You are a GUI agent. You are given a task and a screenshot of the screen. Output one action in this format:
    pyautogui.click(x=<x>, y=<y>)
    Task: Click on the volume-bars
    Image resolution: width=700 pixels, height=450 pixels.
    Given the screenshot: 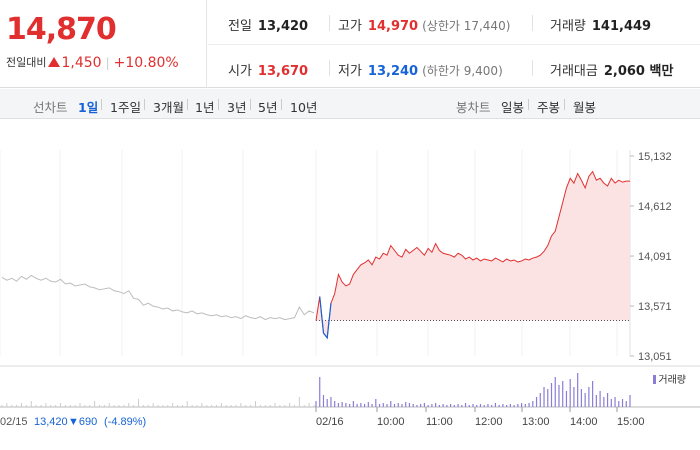 What is the action you would take?
    pyautogui.click(x=316, y=390)
    